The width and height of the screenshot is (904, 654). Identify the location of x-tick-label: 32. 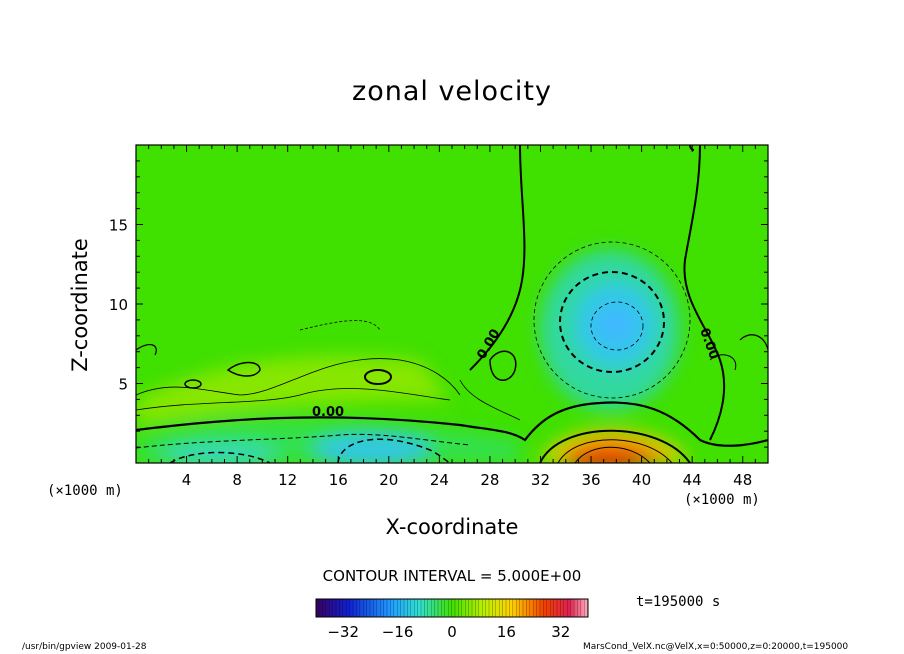
(540, 480).